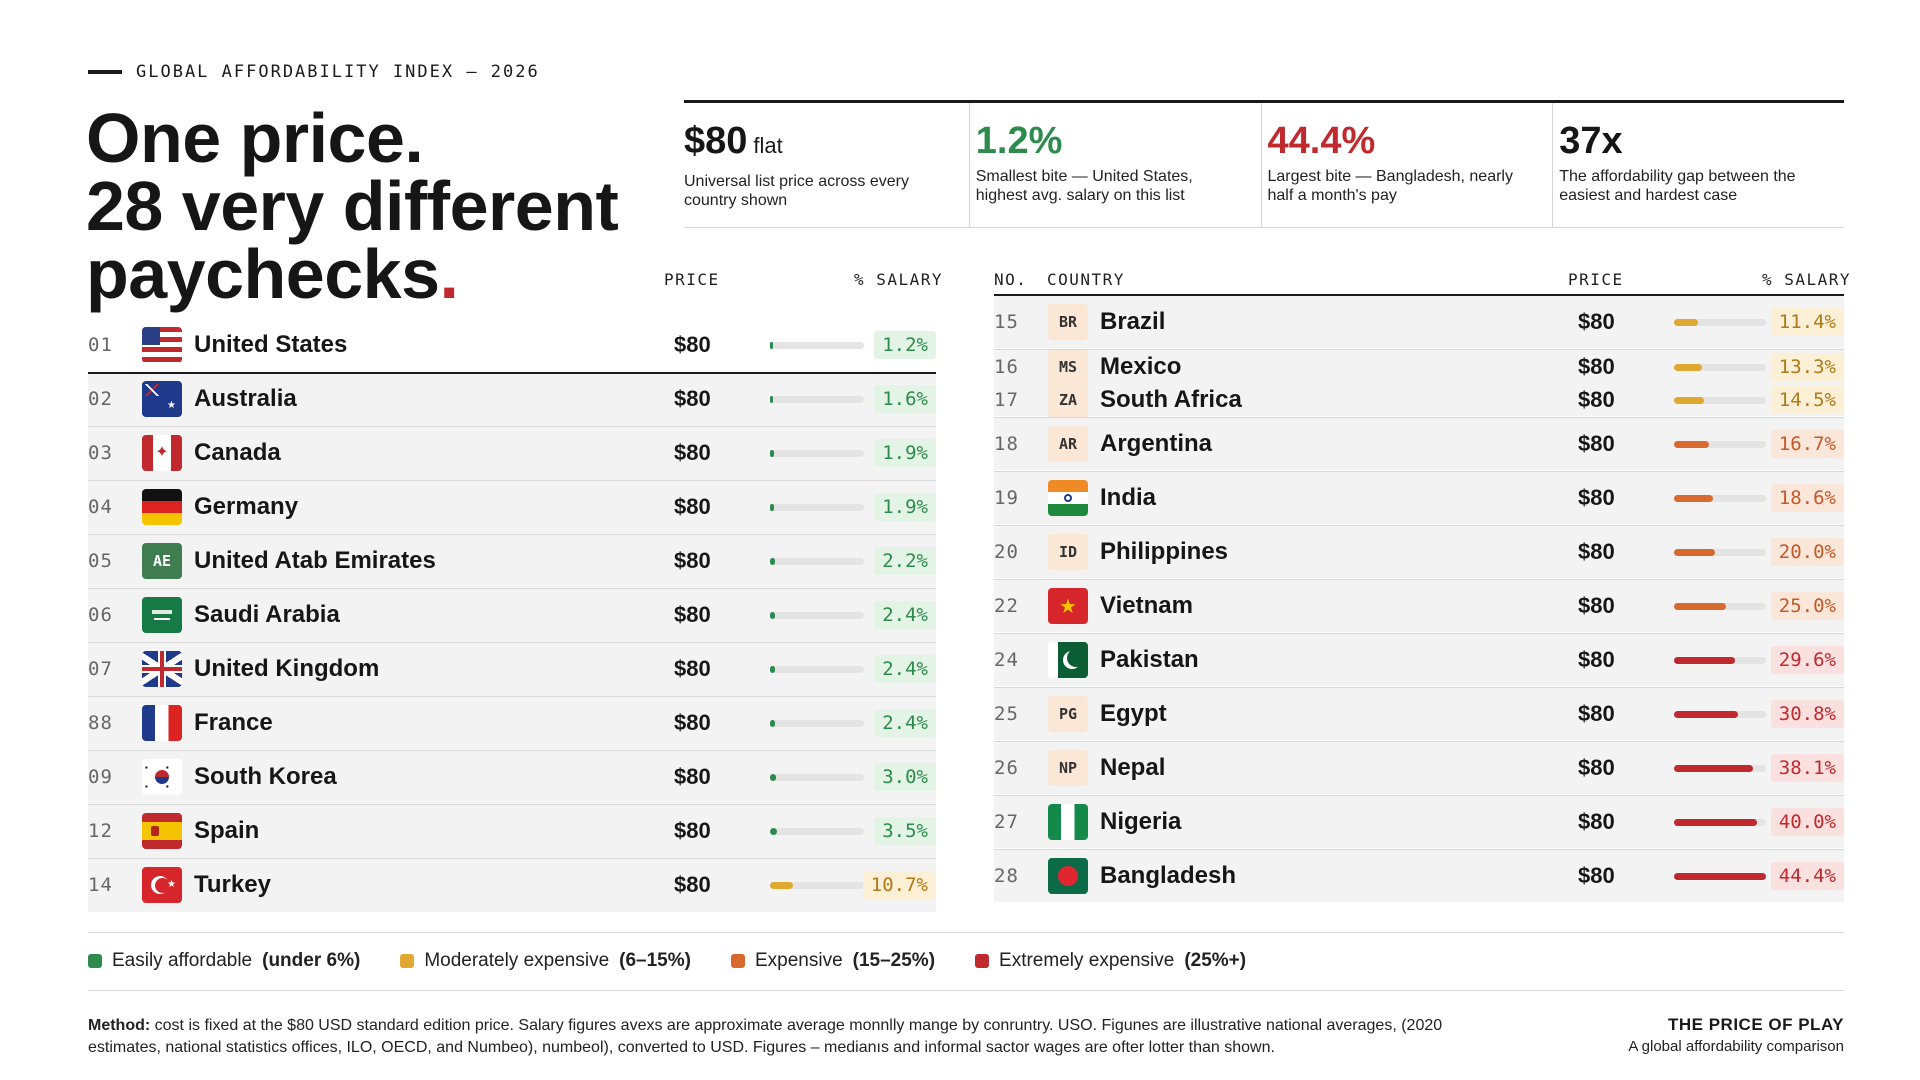 The width and height of the screenshot is (1920, 1080). Describe the element at coordinates (1019, 141) in the screenshot. I see `stat-value: 1.2%` at that location.